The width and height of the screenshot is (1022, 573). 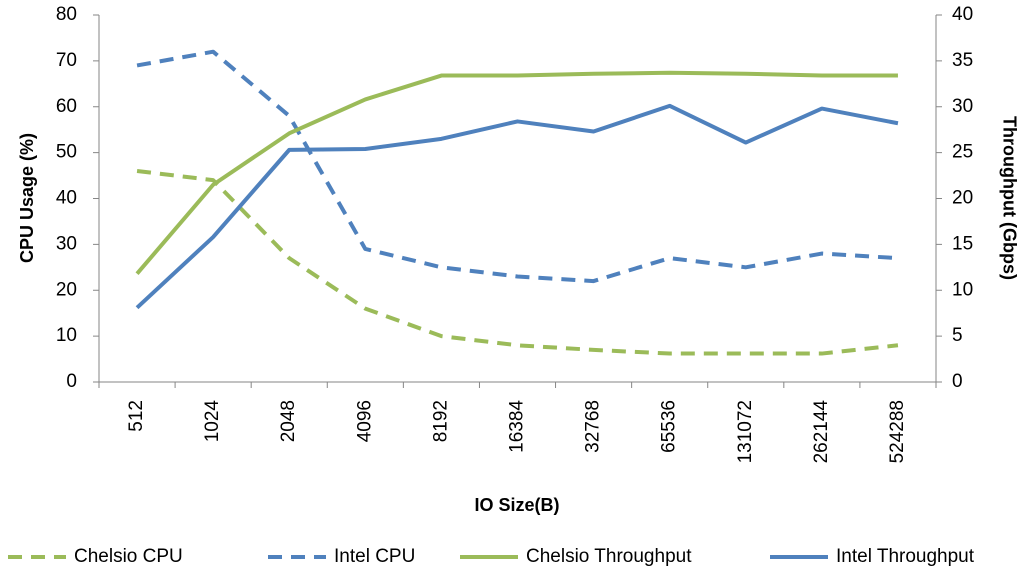 What do you see at coordinates (374, 556) in the screenshot?
I see `legend-label: Intel CPU` at bounding box center [374, 556].